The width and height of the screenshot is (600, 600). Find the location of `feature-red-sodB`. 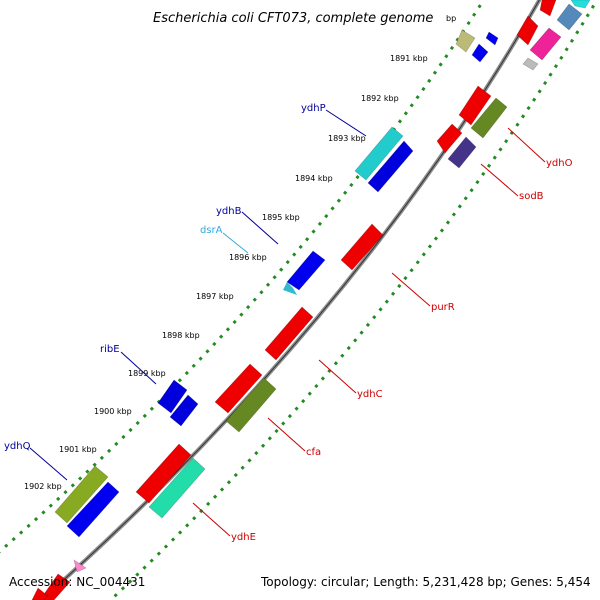

feature-red-sodB is located at coordinates (449, 138).